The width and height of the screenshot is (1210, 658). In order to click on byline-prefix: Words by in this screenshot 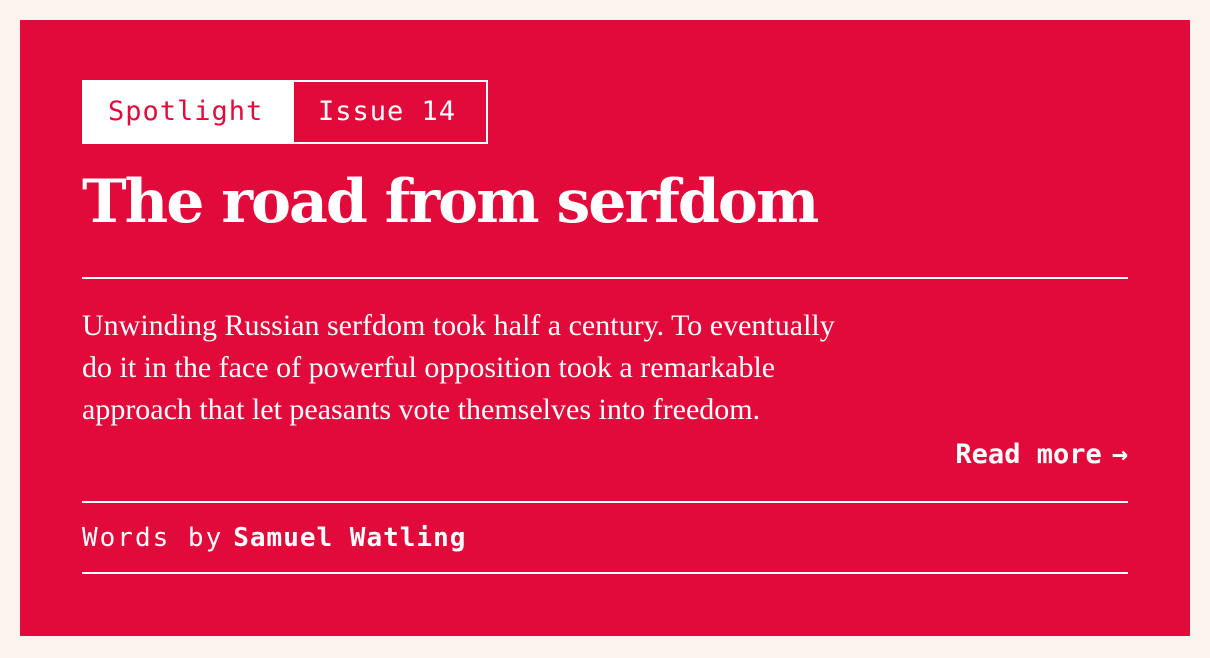, I will do `click(153, 538)`.